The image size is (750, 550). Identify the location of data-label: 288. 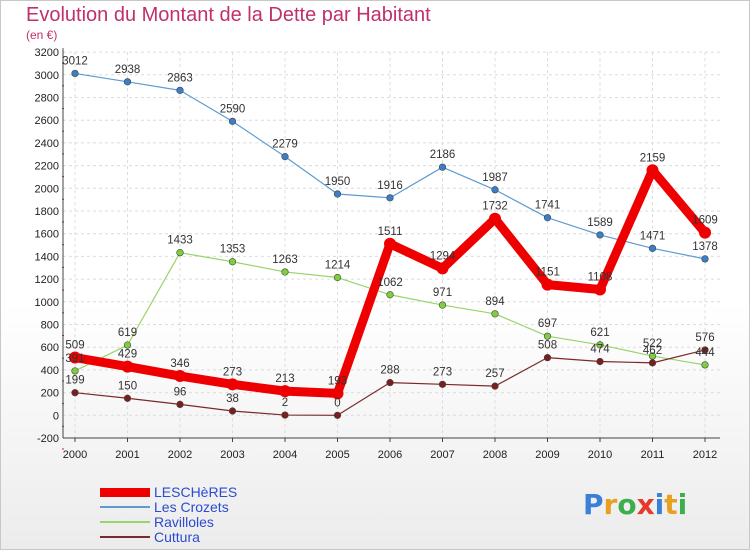
(389, 371).